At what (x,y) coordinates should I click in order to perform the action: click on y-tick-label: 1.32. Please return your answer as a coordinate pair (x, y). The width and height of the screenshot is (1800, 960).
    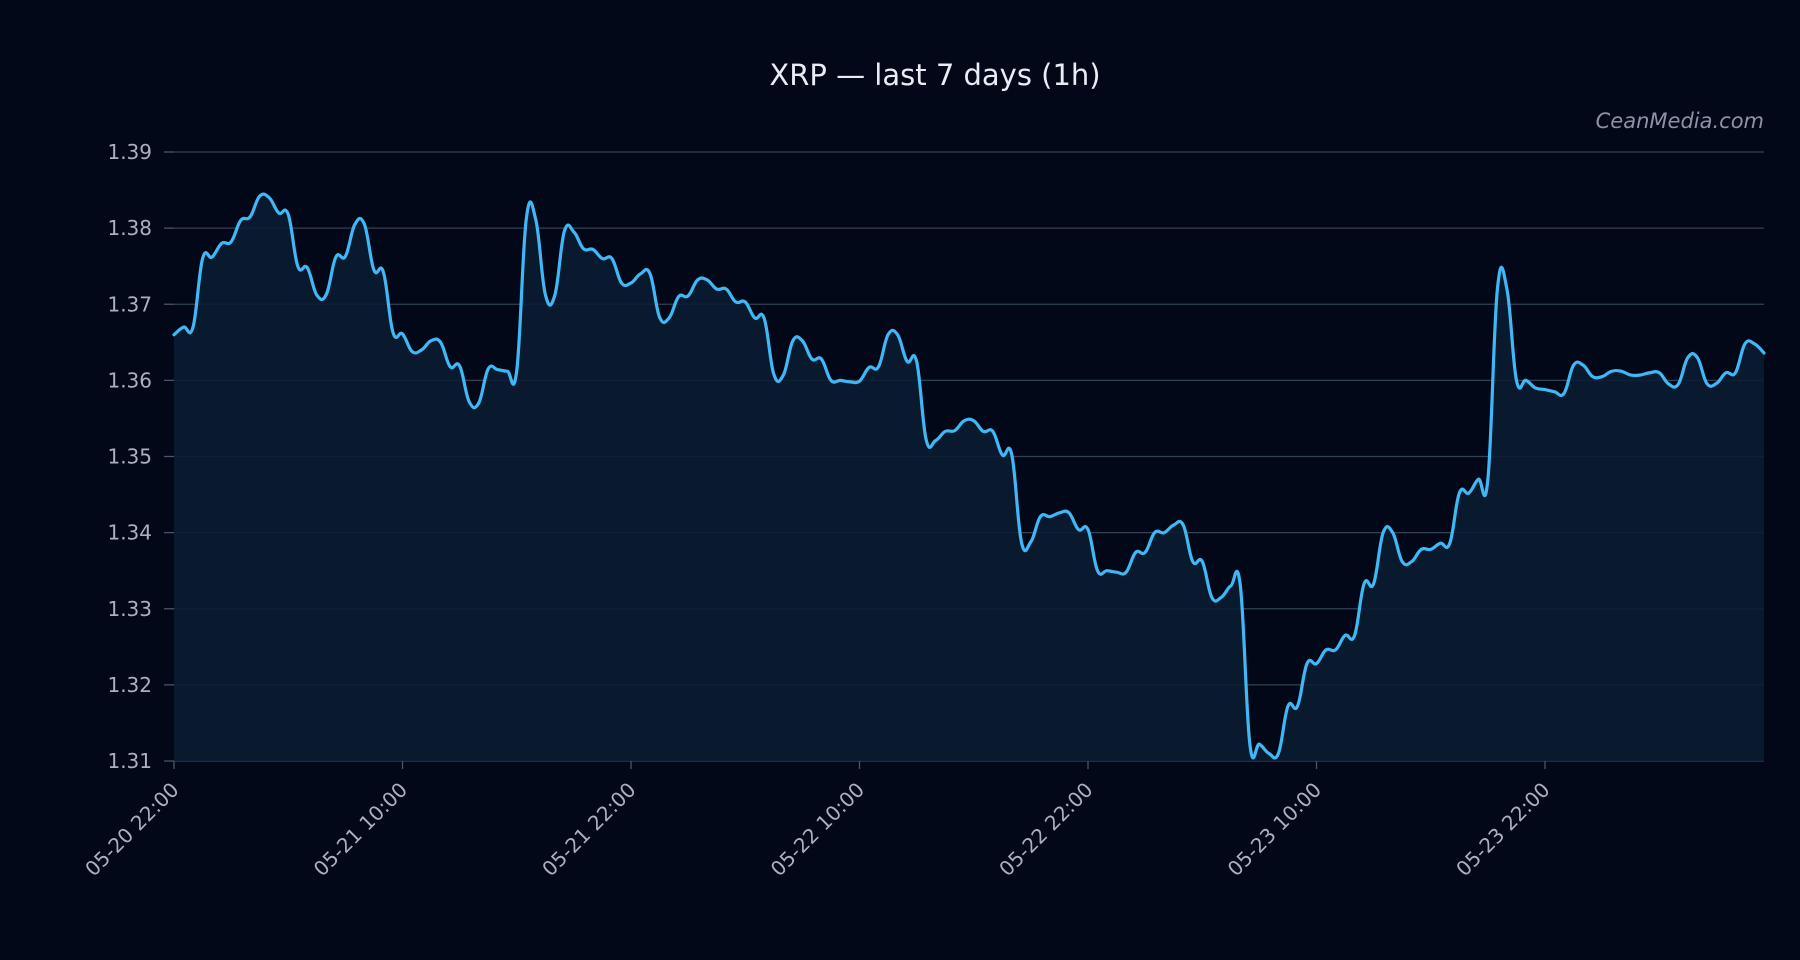
    Looking at the image, I should click on (129, 685).